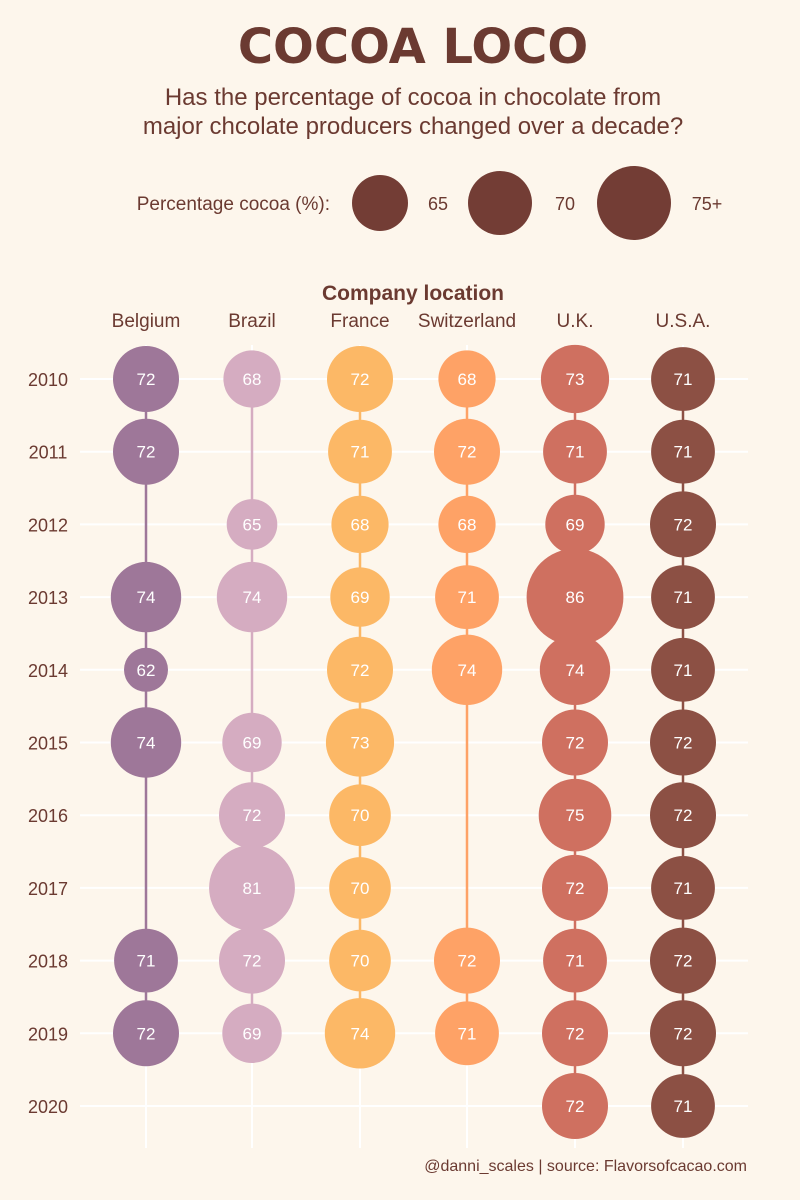 The height and width of the screenshot is (1200, 800). I want to click on point-circle-france-2018, so click(360, 960).